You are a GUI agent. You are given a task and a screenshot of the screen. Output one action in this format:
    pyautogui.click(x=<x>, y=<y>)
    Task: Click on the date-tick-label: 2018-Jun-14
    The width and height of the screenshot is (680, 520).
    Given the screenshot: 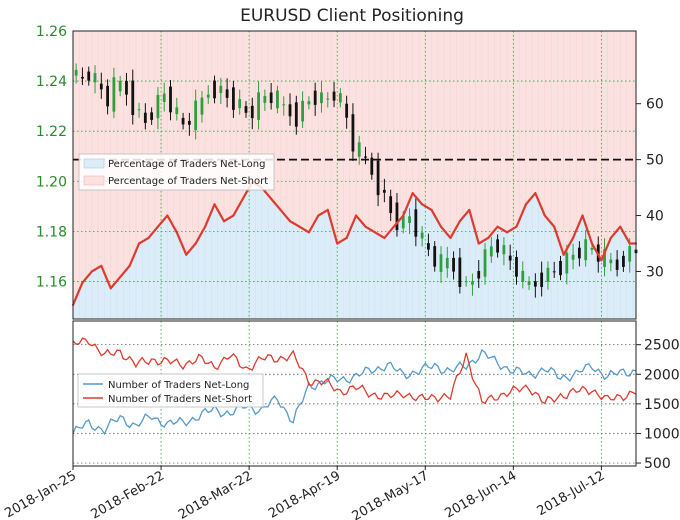 What is the action you would take?
    pyautogui.click(x=481, y=494)
    